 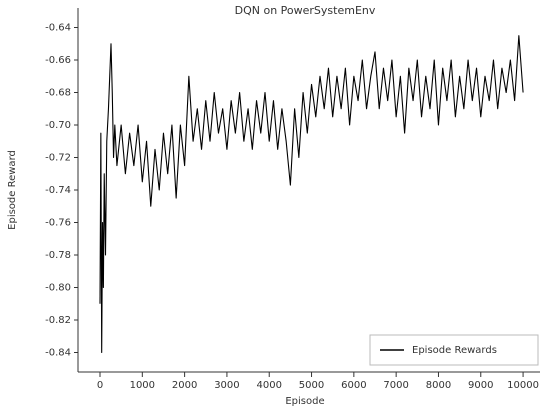 What do you see at coordinates (269, 385) in the screenshot?
I see `x-tick-label: 4000` at bounding box center [269, 385].